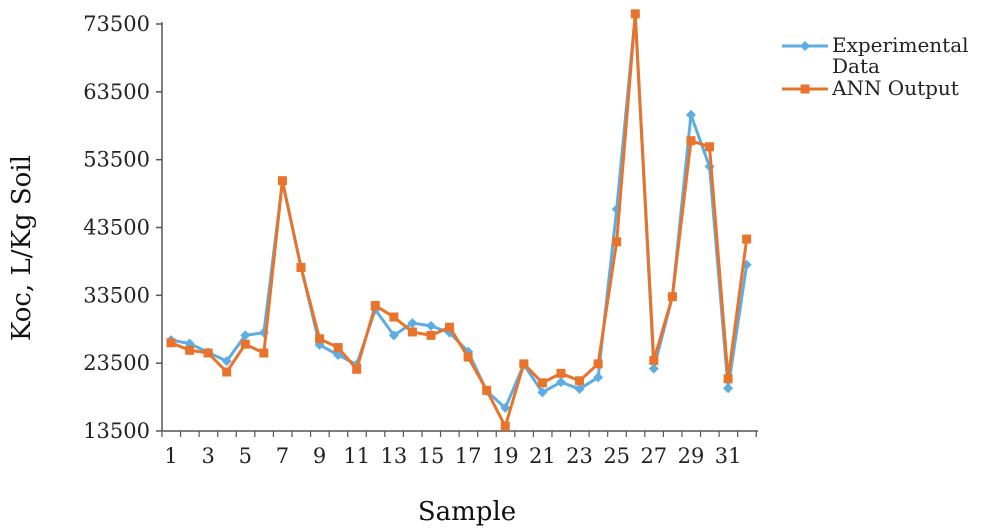 Image resolution: width=1000 pixels, height=529 pixels. What do you see at coordinates (116, 24) in the screenshot?
I see `y-tick-label: 73500` at bounding box center [116, 24].